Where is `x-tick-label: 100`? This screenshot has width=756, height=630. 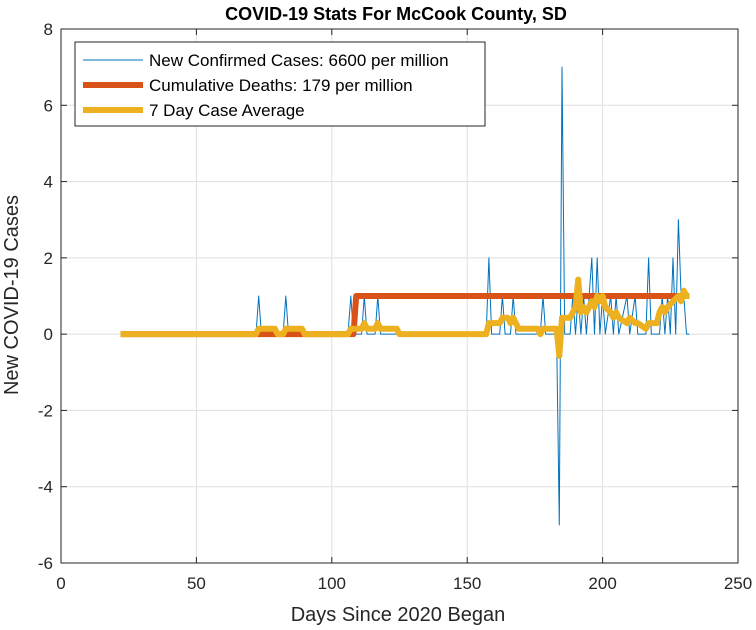 x-tick-label: 100 is located at coordinates (332, 583).